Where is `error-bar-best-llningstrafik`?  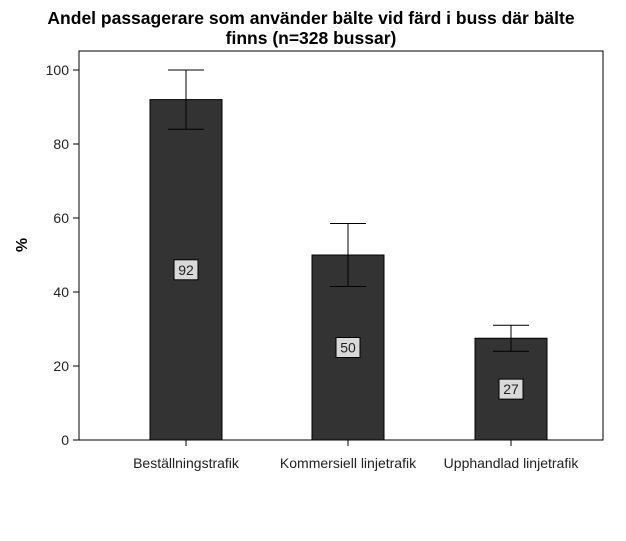
error-bar-best-llningstrafik is located at coordinates (186, 99).